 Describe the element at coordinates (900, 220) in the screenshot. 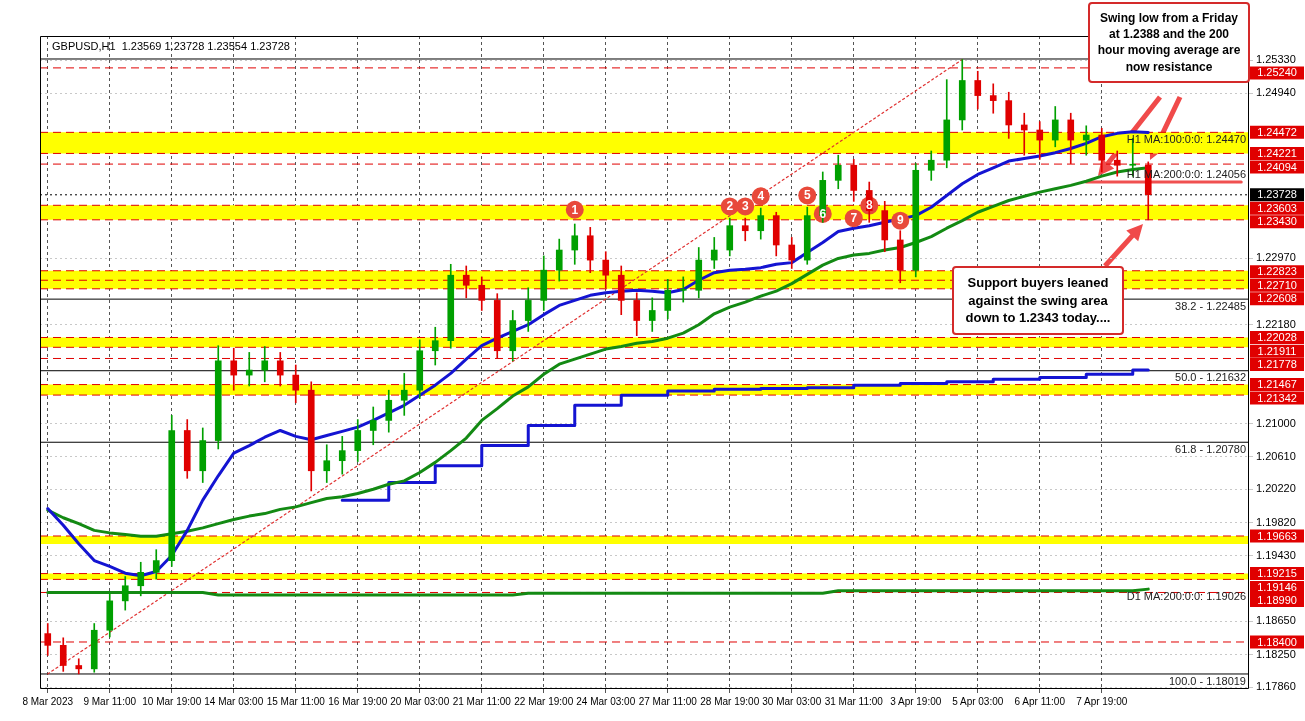

I see `series-label: 9` at that location.